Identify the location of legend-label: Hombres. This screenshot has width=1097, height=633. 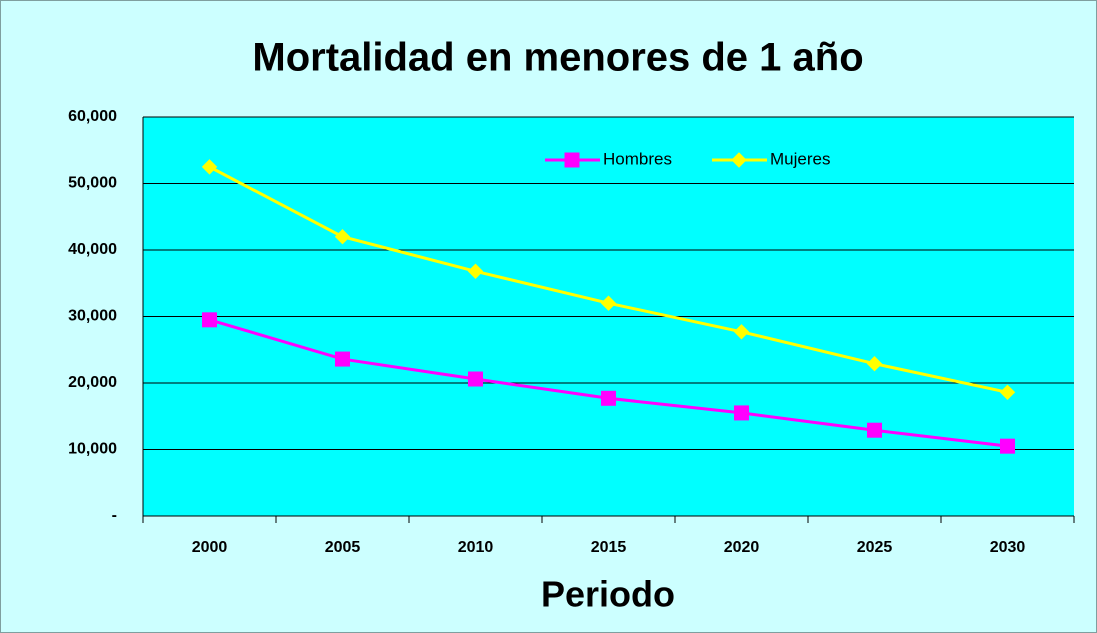
(637, 158).